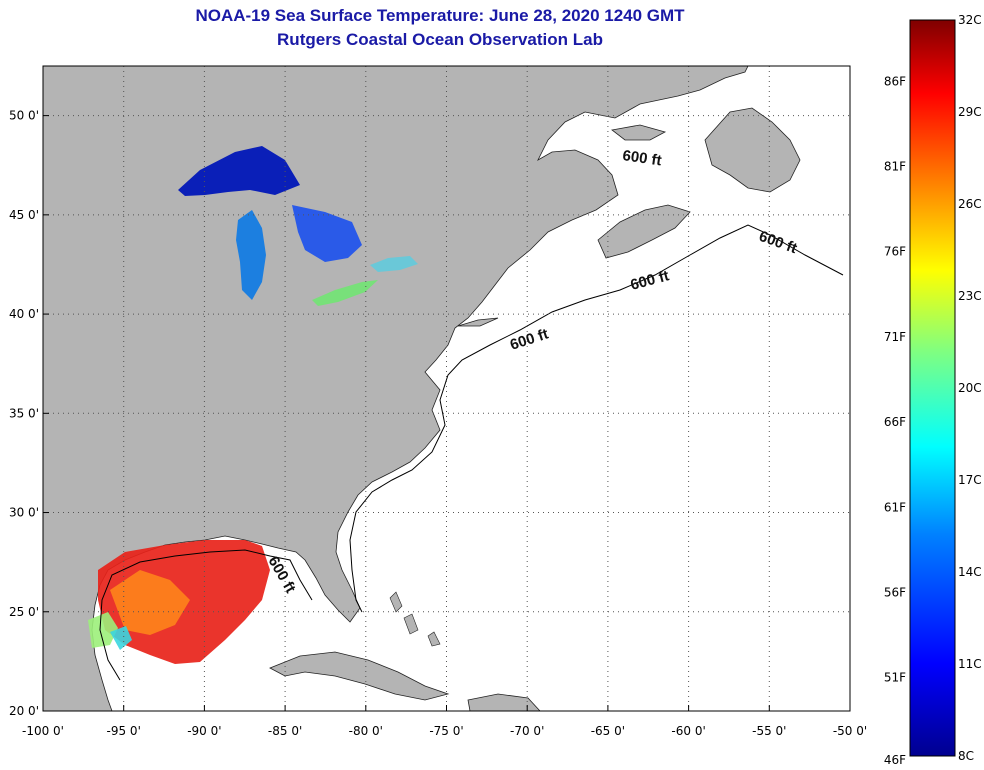 This screenshot has width=984, height=770. Describe the element at coordinates (641, 158) in the screenshot. I see `contour-label: 600 ft` at that location.